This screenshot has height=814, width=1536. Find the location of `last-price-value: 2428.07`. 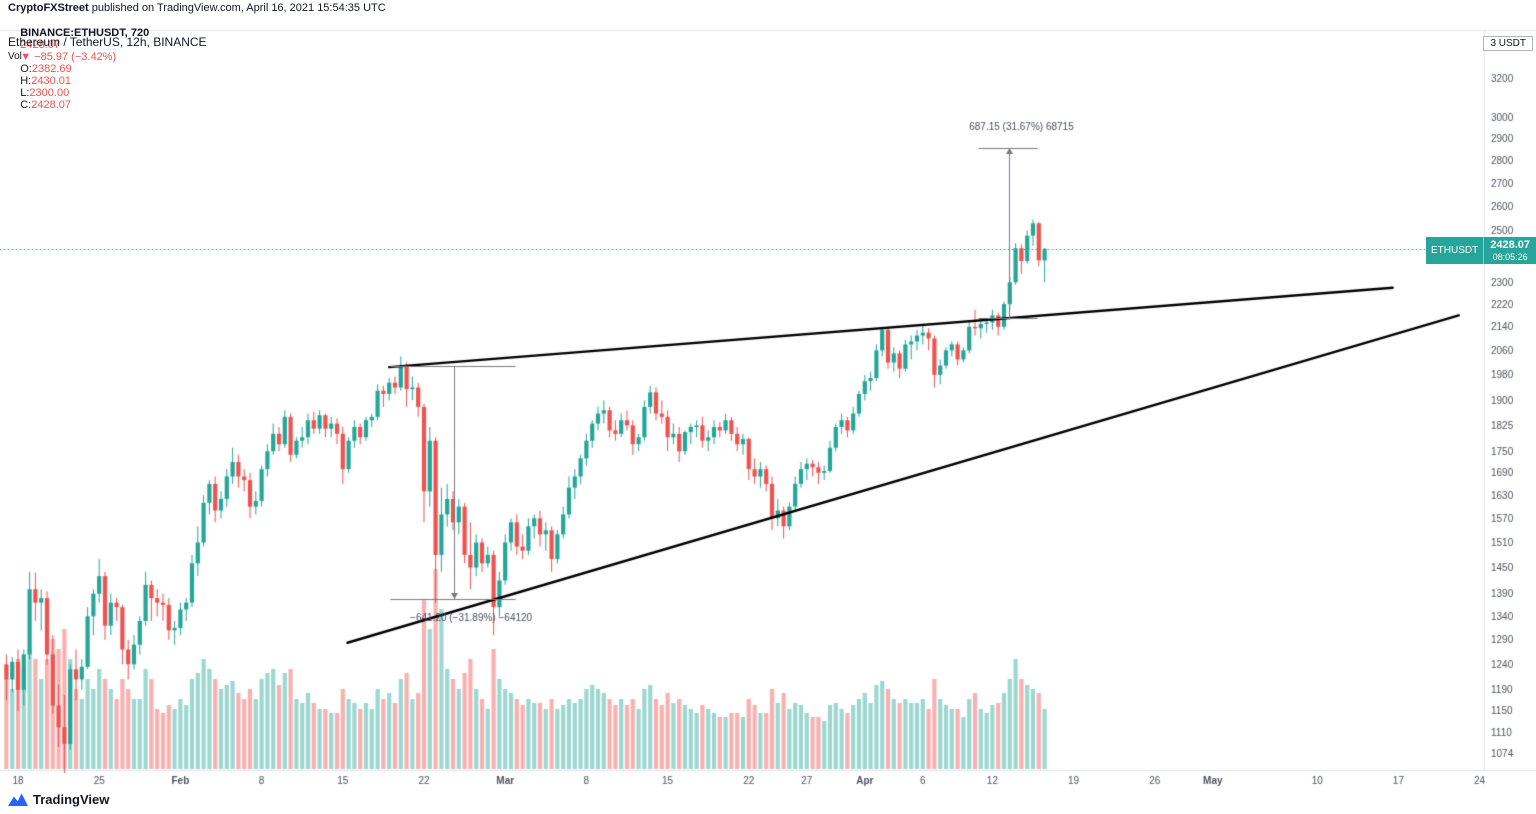

last-price-value: 2428.07 is located at coordinates (1510, 245).